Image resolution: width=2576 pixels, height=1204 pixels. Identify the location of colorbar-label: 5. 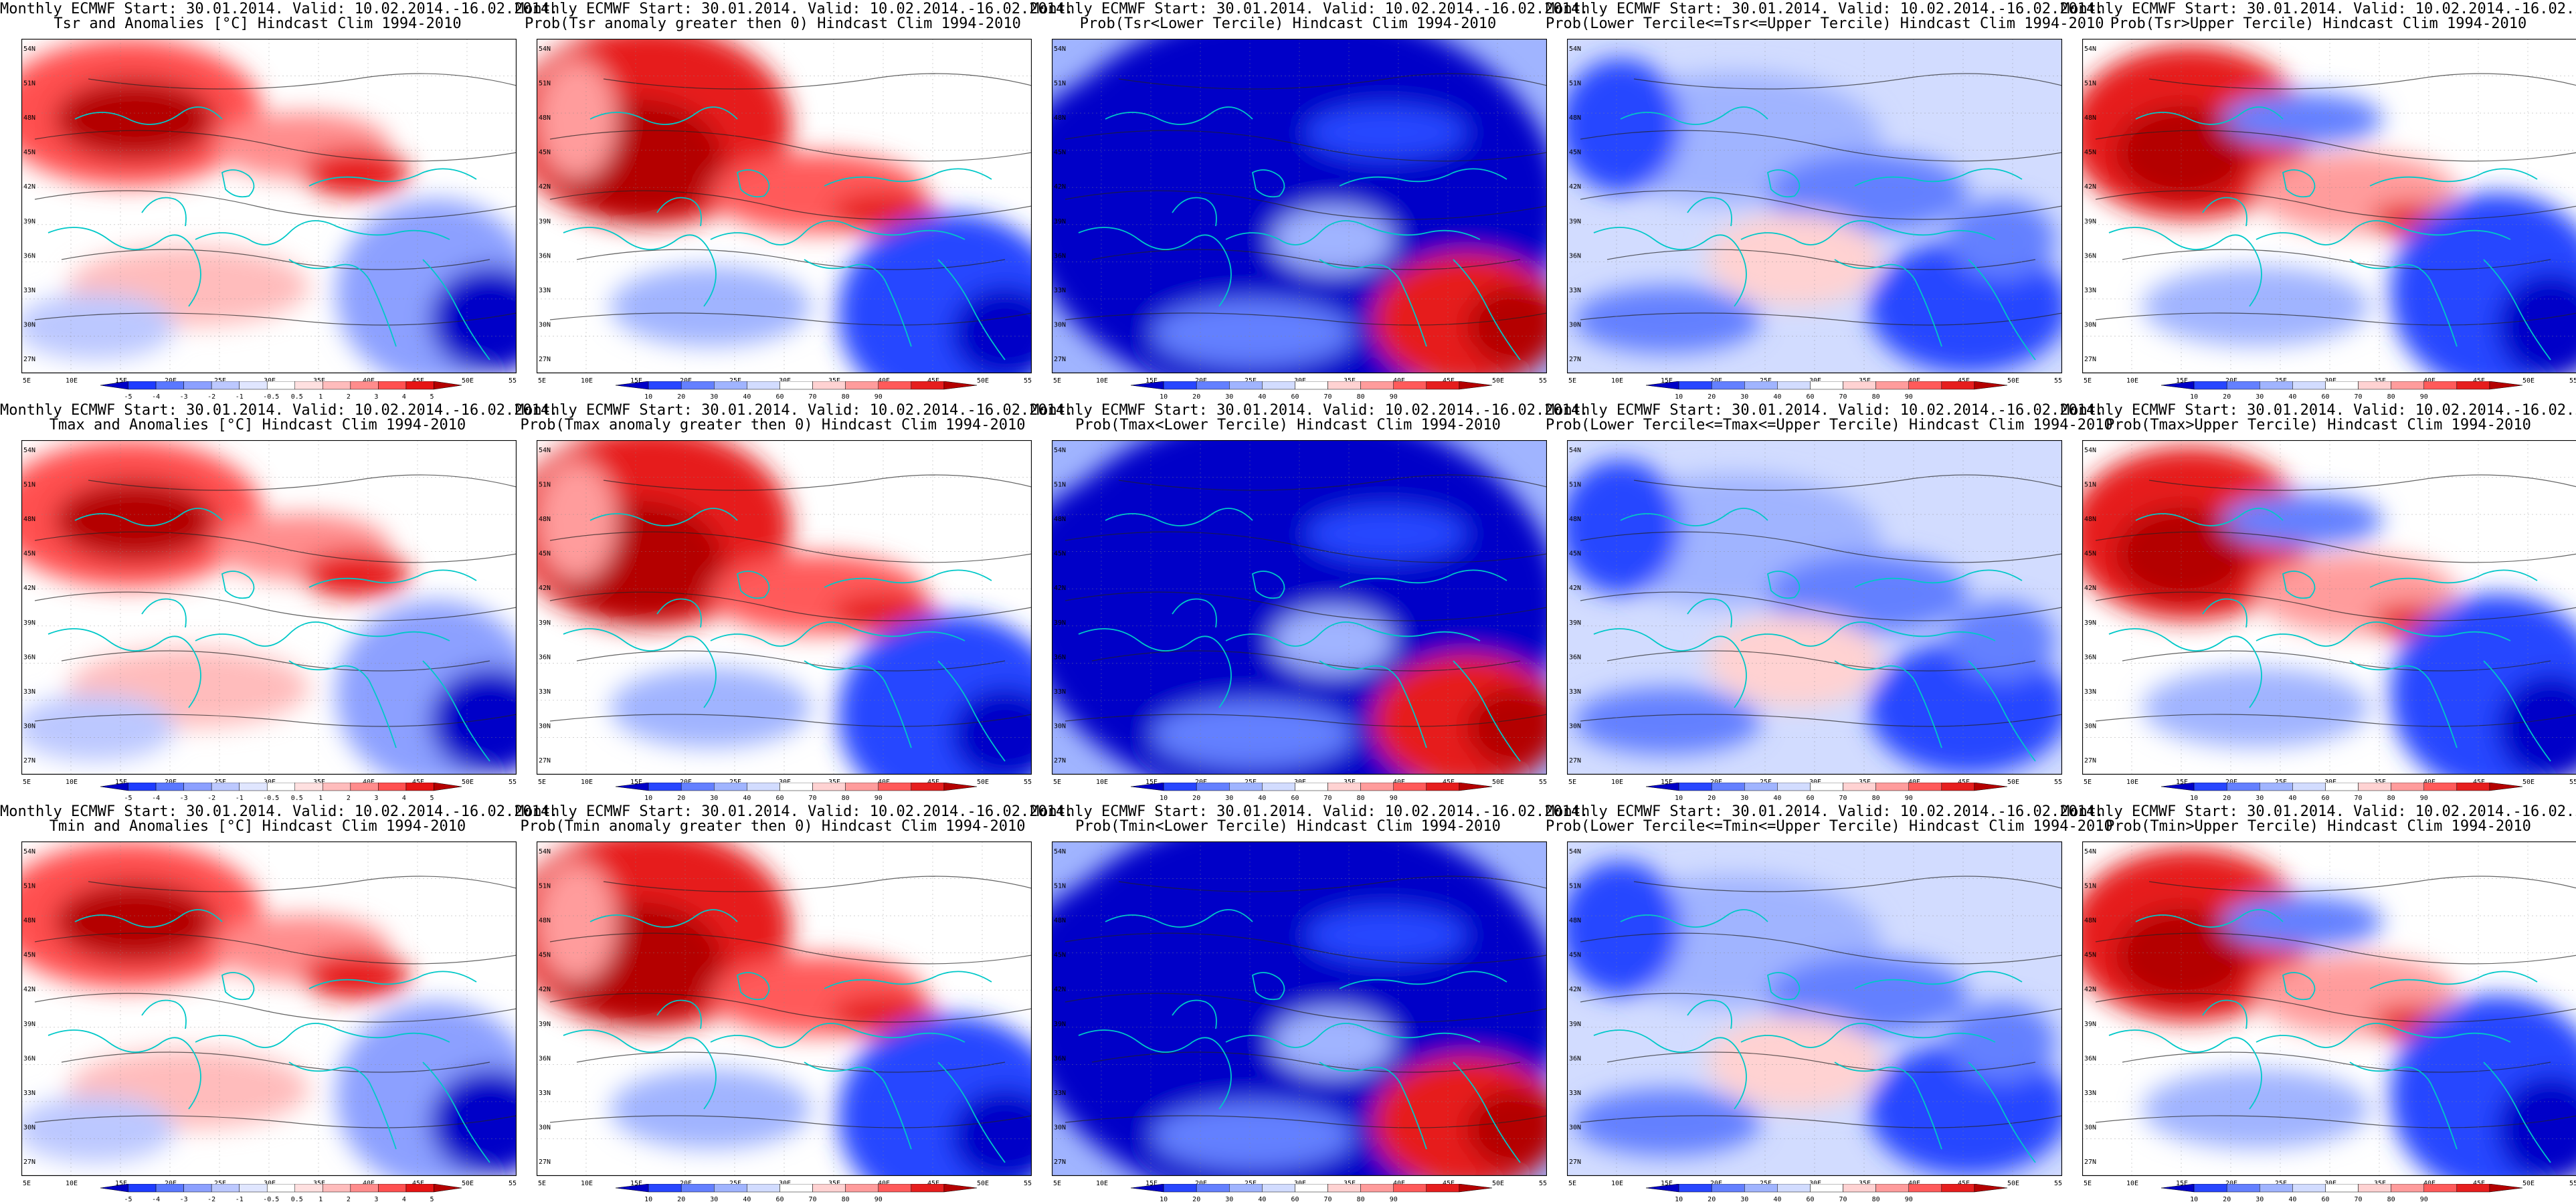
(432, 396).